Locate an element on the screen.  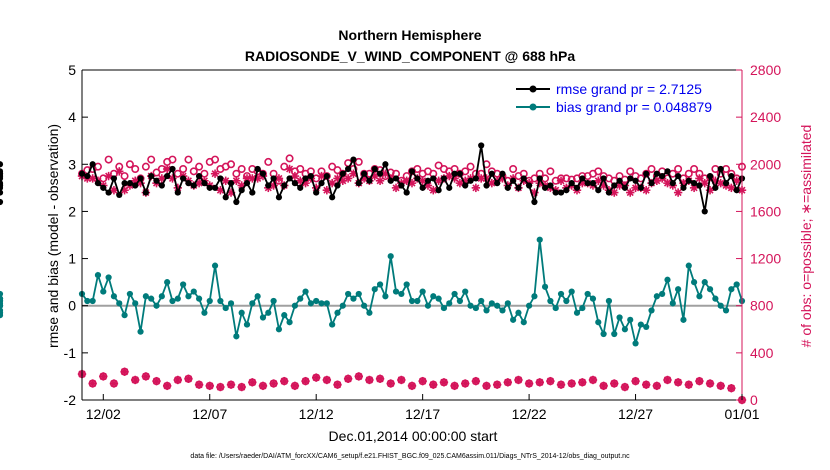
y-tick-label: 5 is located at coordinates (72, 70).